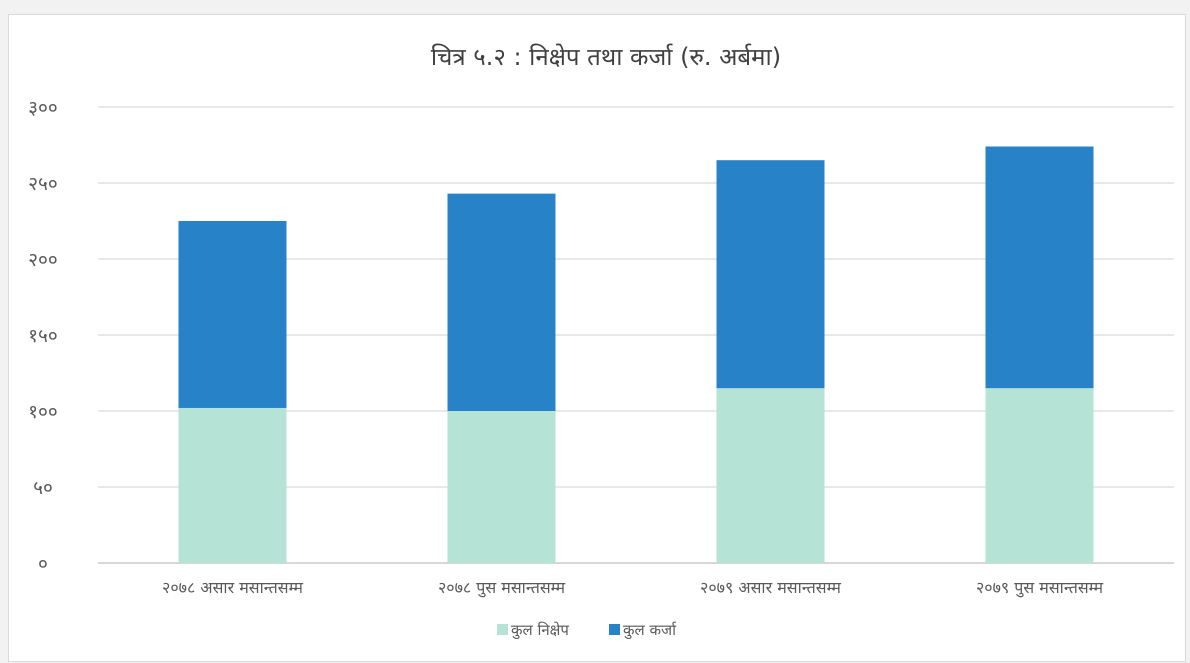 The image size is (1190, 663). Describe the element at coordinates (43, 412) in the screenshot. I see `y-tick-label: १००` at that location.